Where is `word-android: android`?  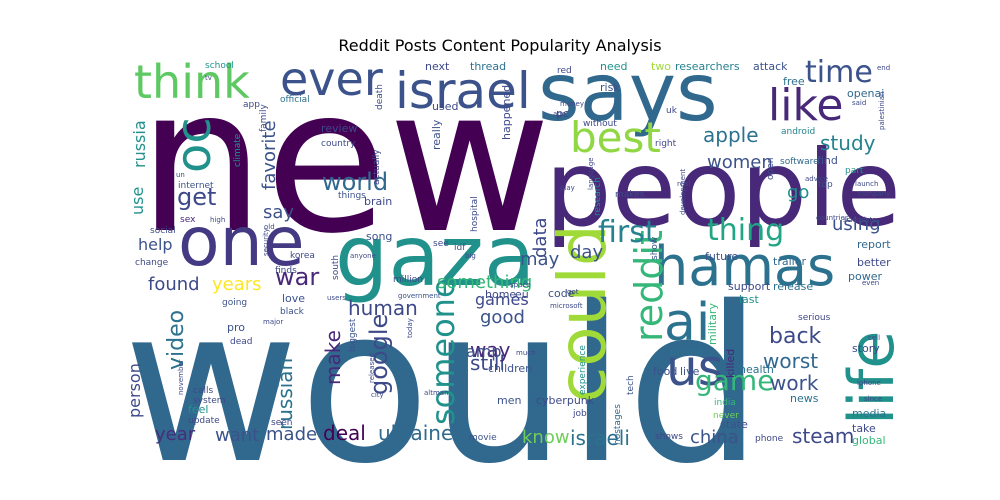 word-android: android is located at coordinates (798, 132).